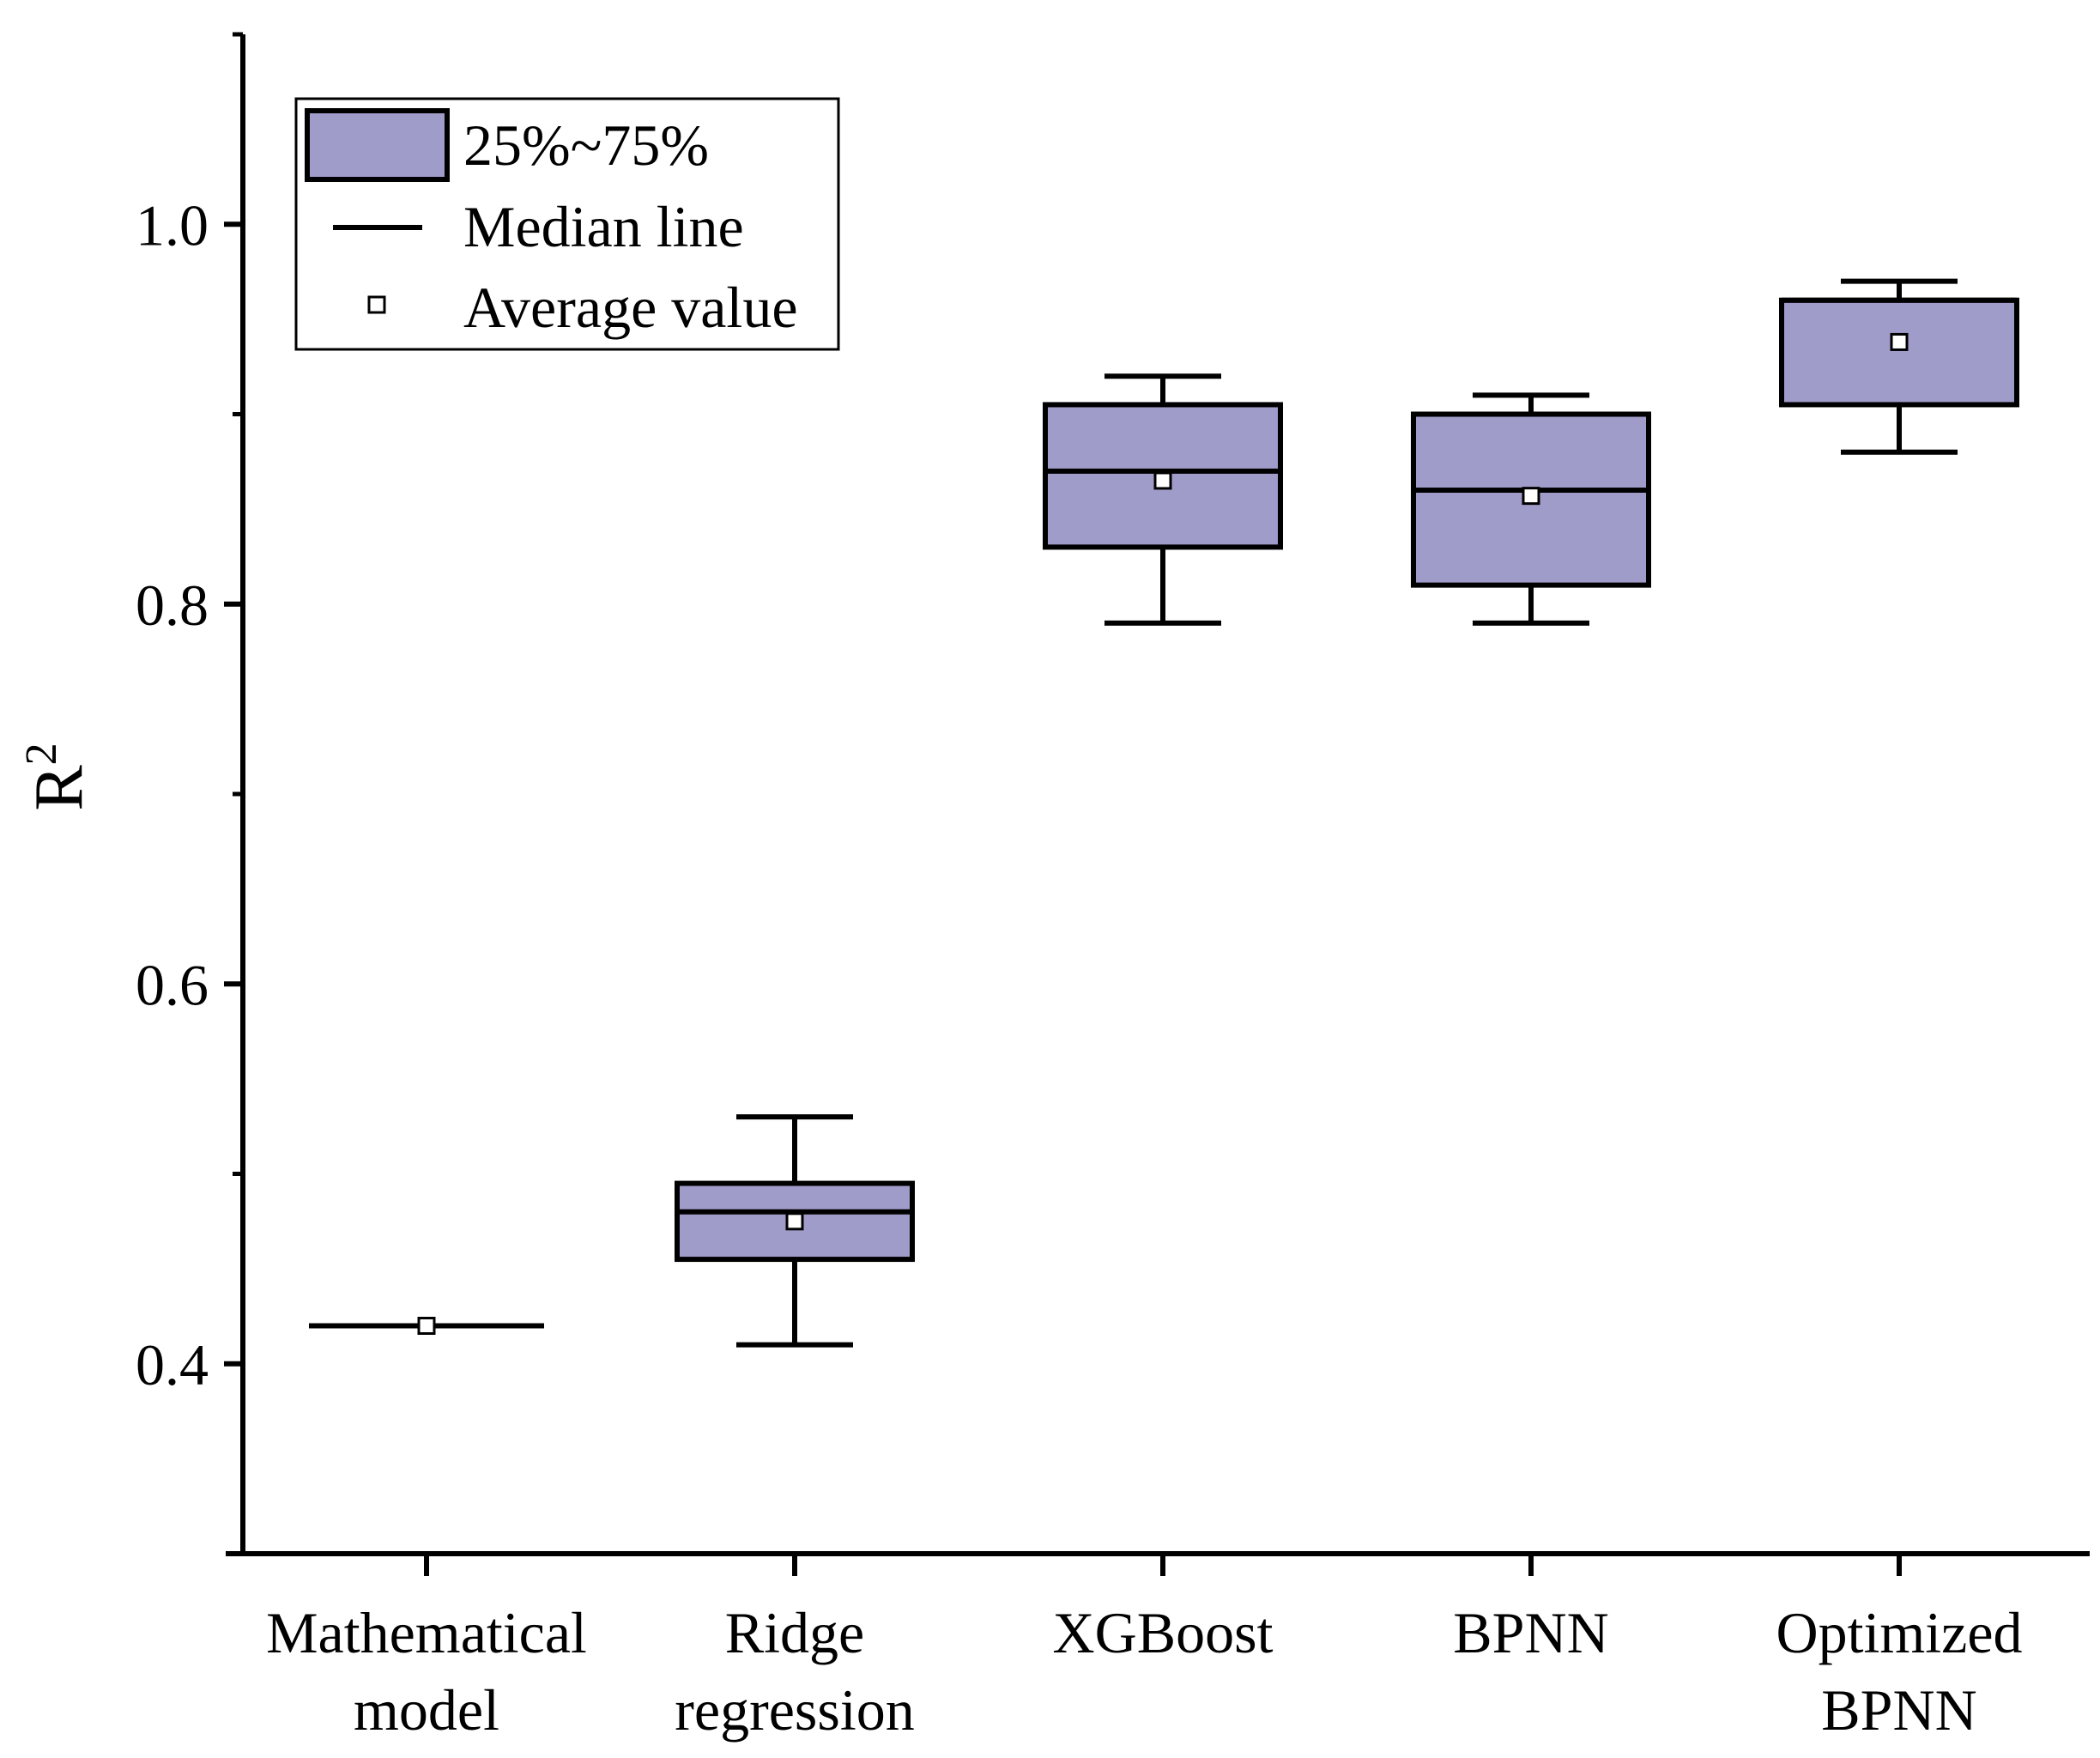  I want to click on legend: 25%~75% Median line Average value, so click(567, 224).